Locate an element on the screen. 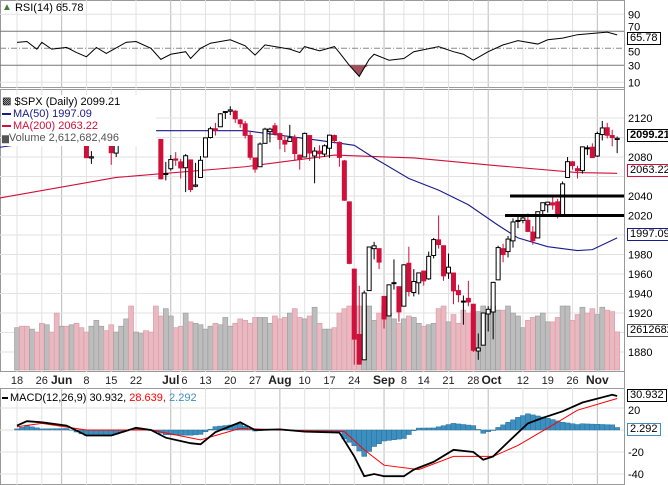  date-tick-label: 6 is located at coordinates (184, 381).